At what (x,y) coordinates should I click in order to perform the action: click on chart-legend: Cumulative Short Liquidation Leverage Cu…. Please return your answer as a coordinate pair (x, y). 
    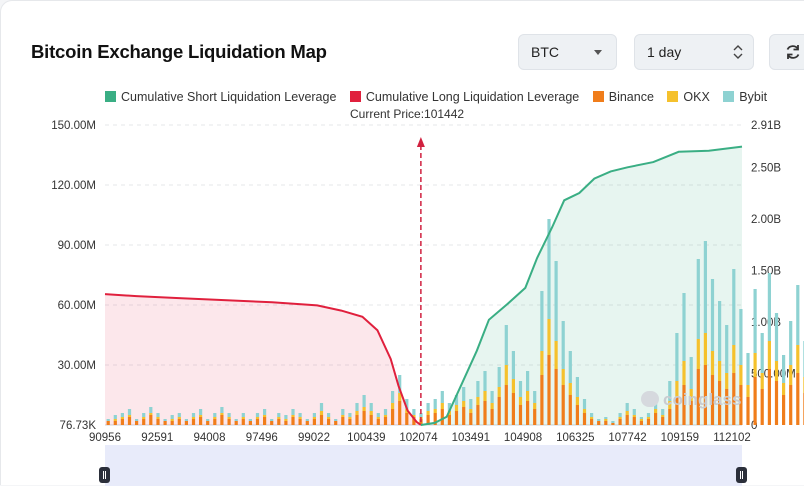
    Looking at the image, I should click on (441, 97).